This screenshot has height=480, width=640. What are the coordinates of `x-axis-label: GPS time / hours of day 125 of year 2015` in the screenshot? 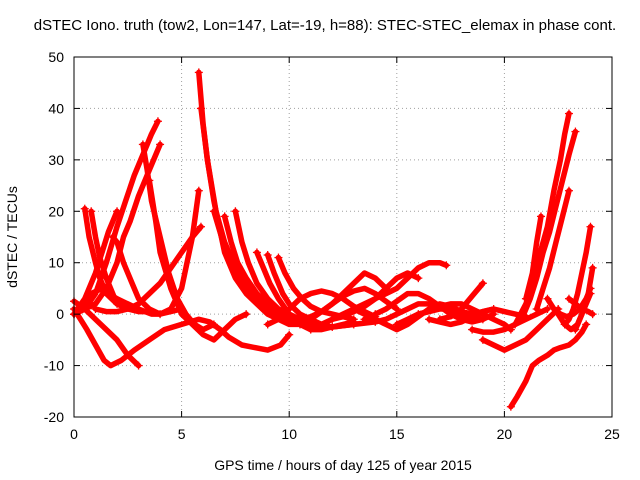 It's located at (343, 465).